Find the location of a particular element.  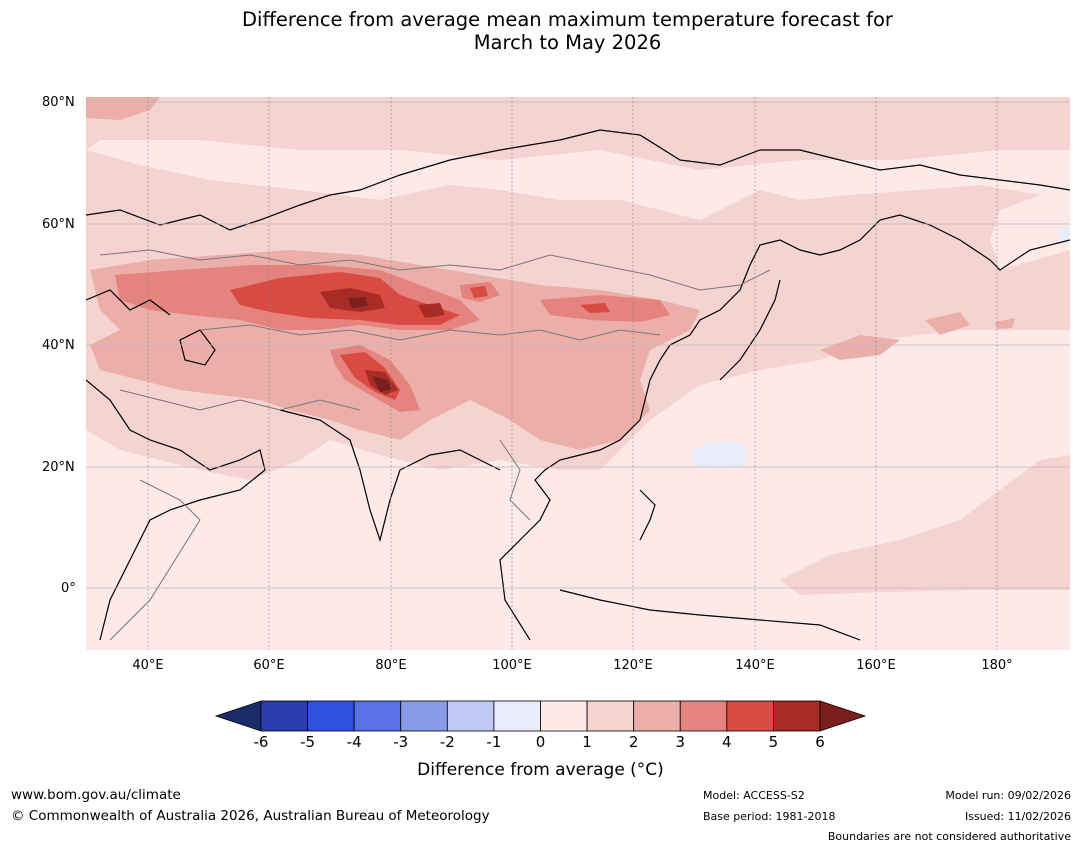

colorbar-tick-label: -3 is located at coordinates (401, 742).